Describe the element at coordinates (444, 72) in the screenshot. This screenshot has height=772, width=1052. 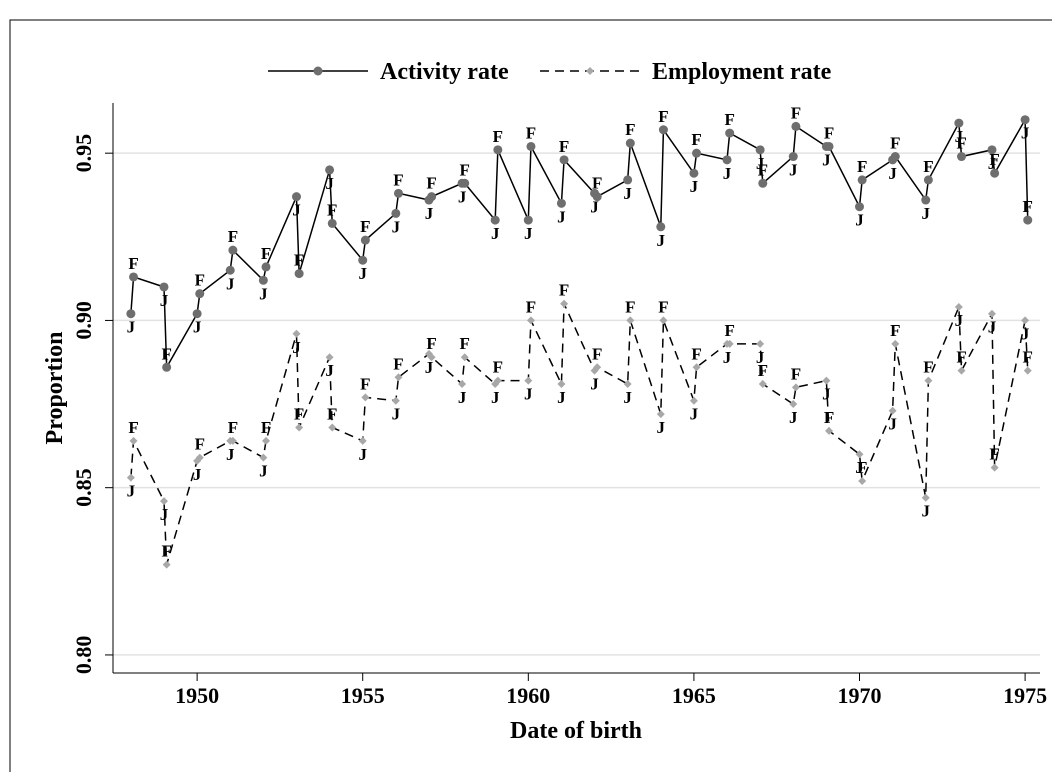
I see `legend-label: Activity rate` at that location.